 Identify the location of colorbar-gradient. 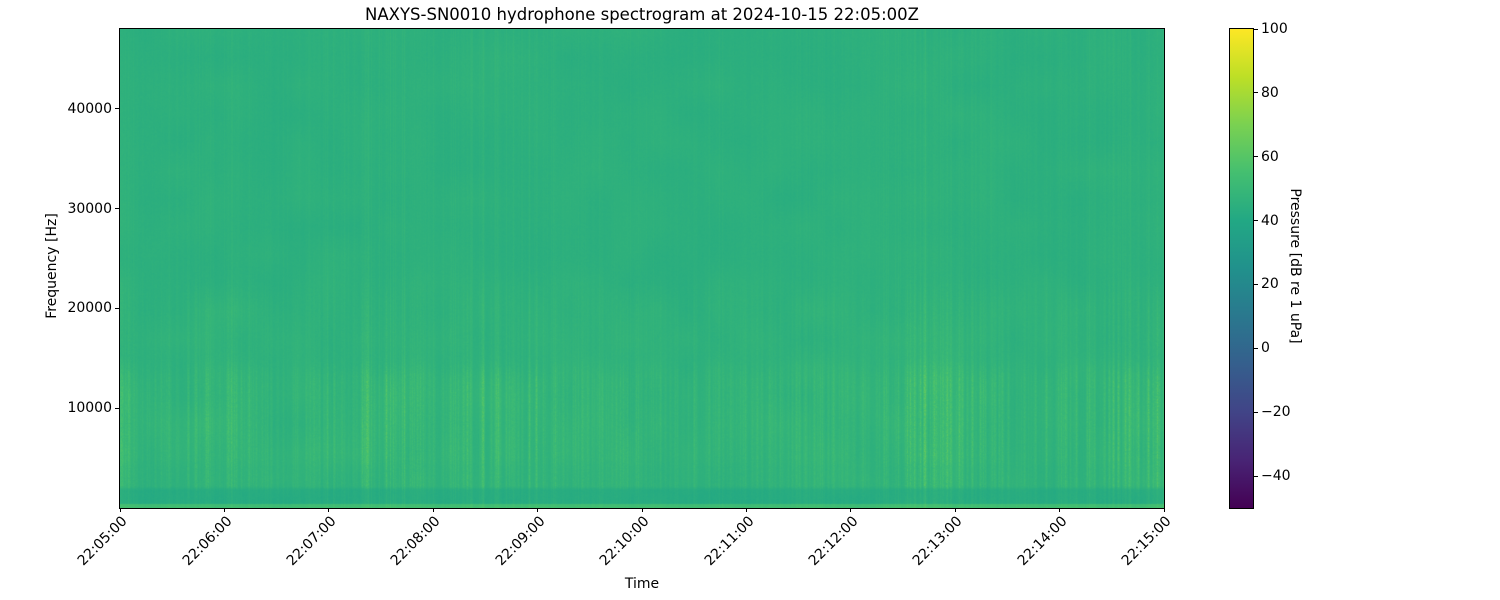
(1241, 268).